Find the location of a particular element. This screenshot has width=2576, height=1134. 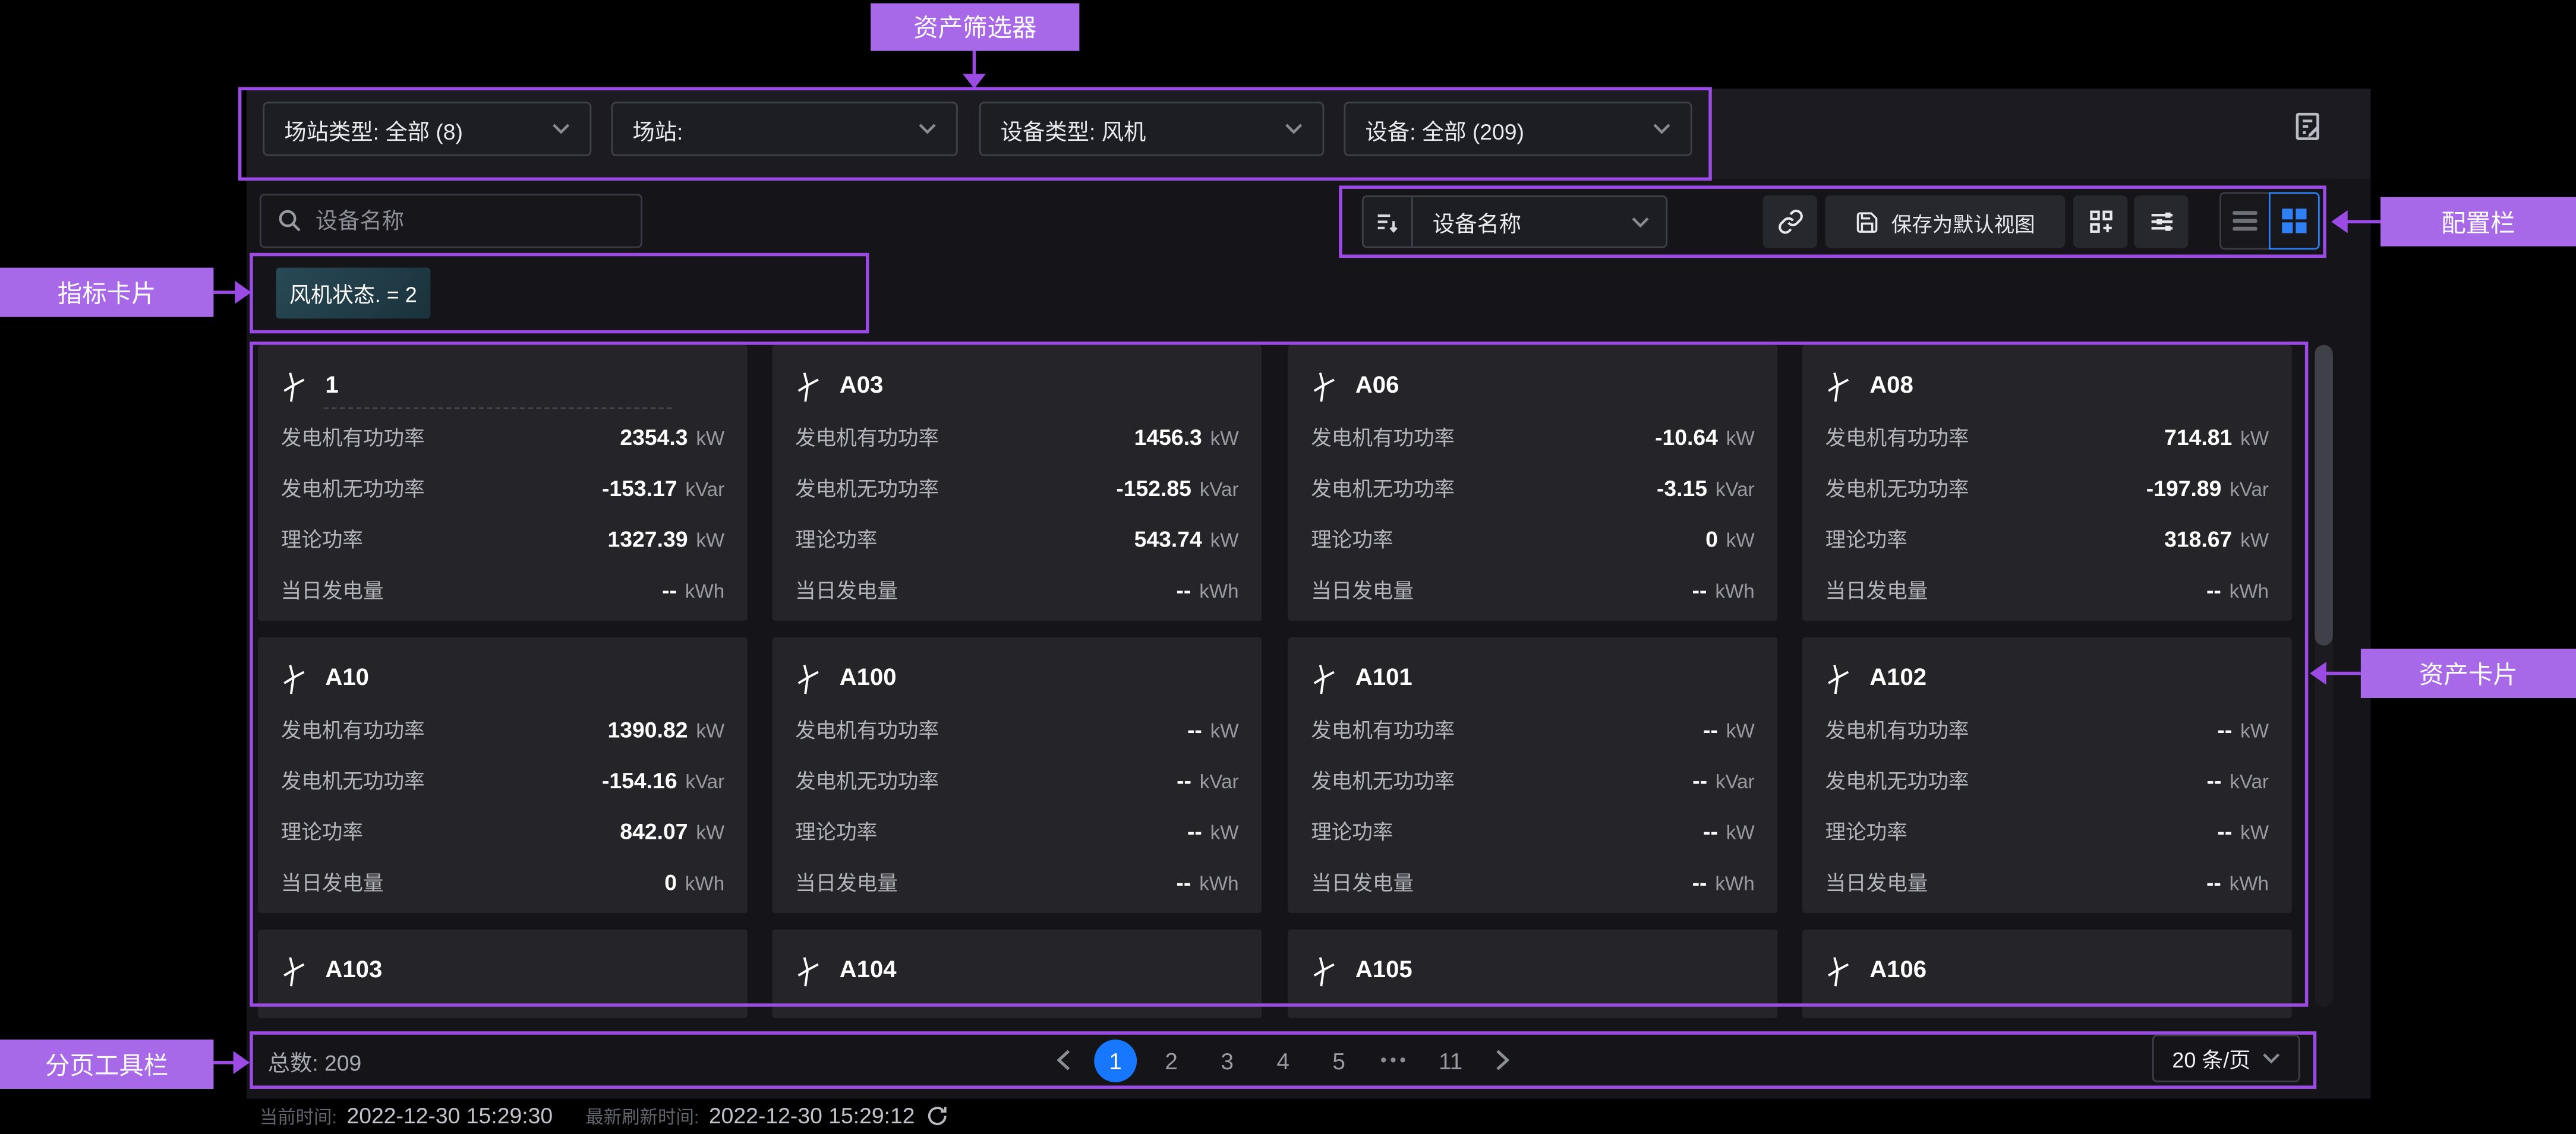

sort-field-value: 设备名称 is located at coordinates (1477, 224).